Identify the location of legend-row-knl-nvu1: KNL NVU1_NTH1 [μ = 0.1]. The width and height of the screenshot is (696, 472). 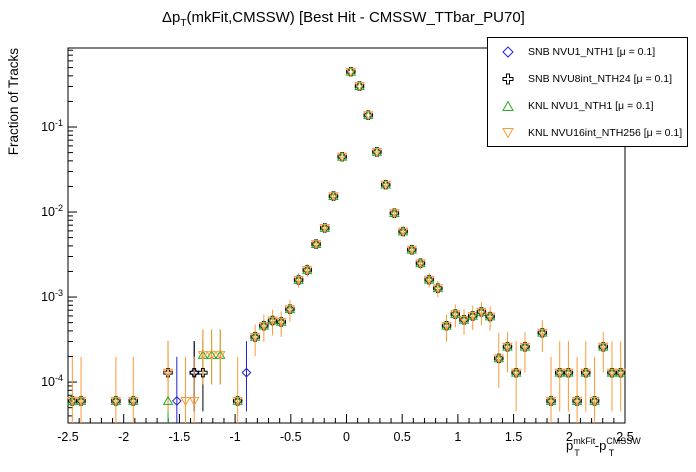
(587, 105).